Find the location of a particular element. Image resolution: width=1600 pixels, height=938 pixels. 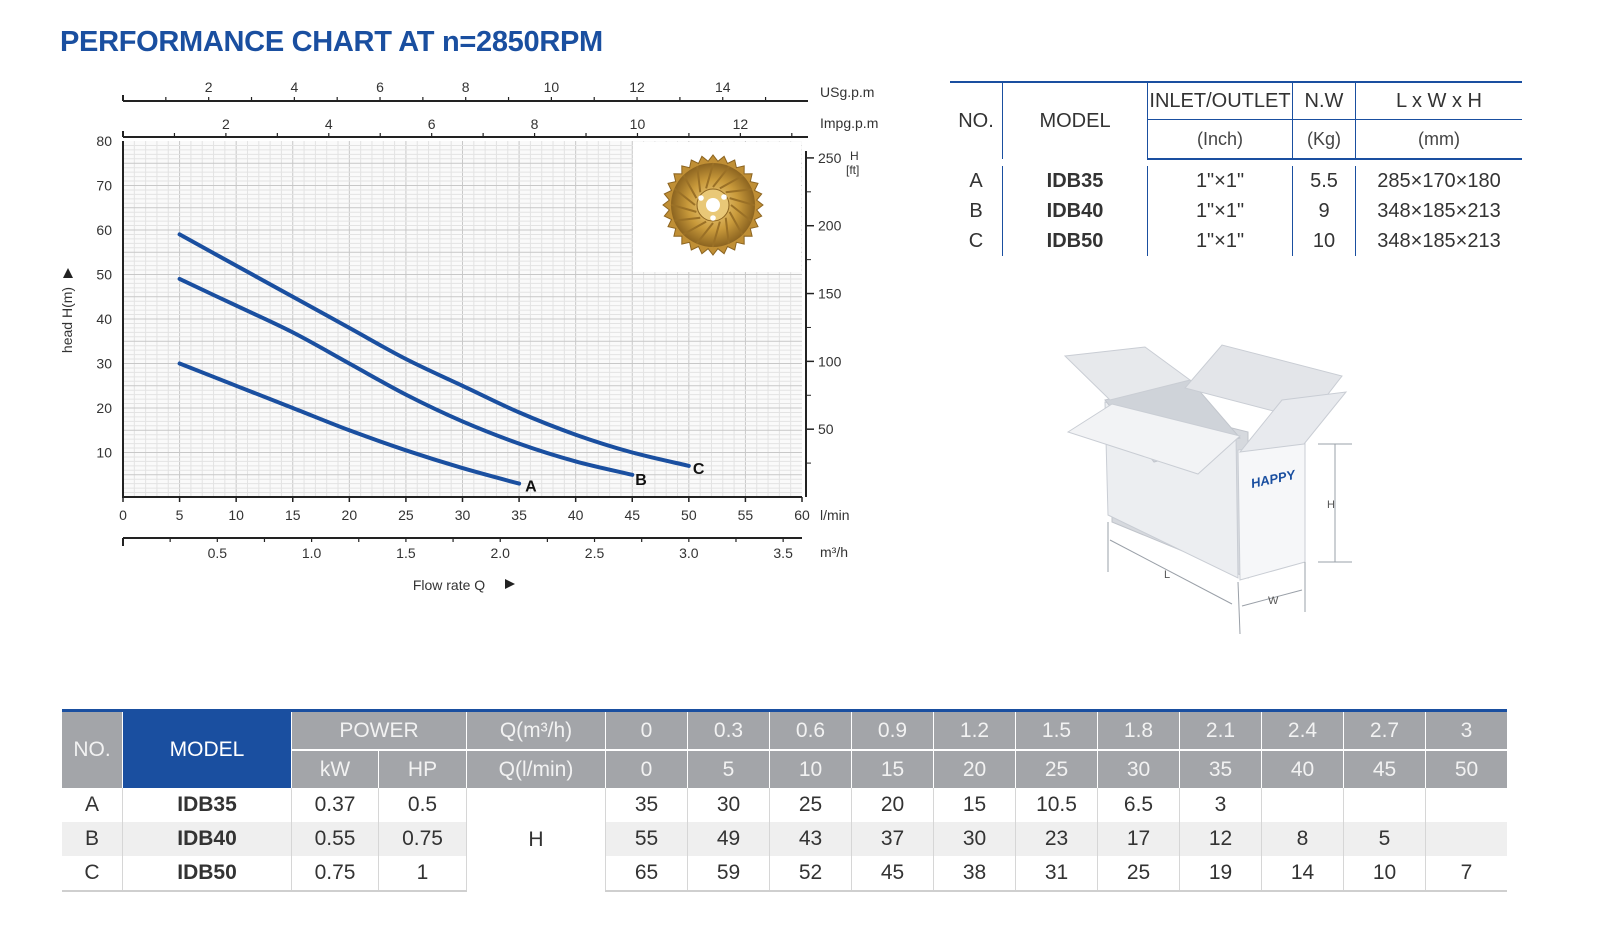

row-h-value: 45 is located at coordinates (892, 874).